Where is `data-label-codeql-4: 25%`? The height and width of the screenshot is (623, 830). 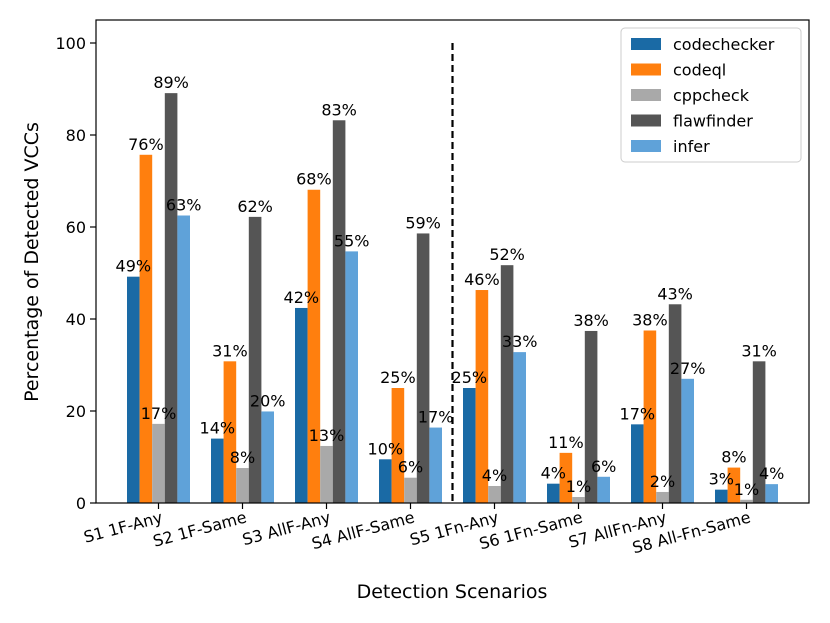 data-label-codeql-4: 25% is located at coordinates (398, 377).